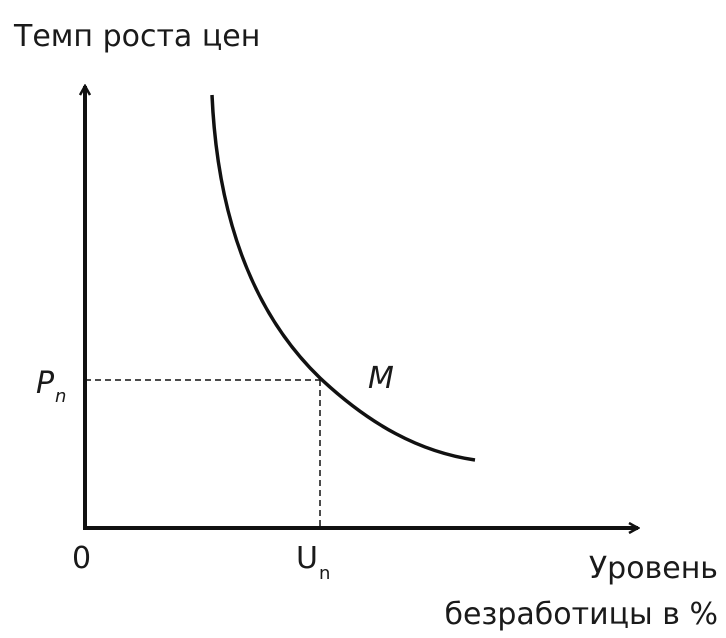  I want to click on x-axis-label: Уровень, so click(653, 568).